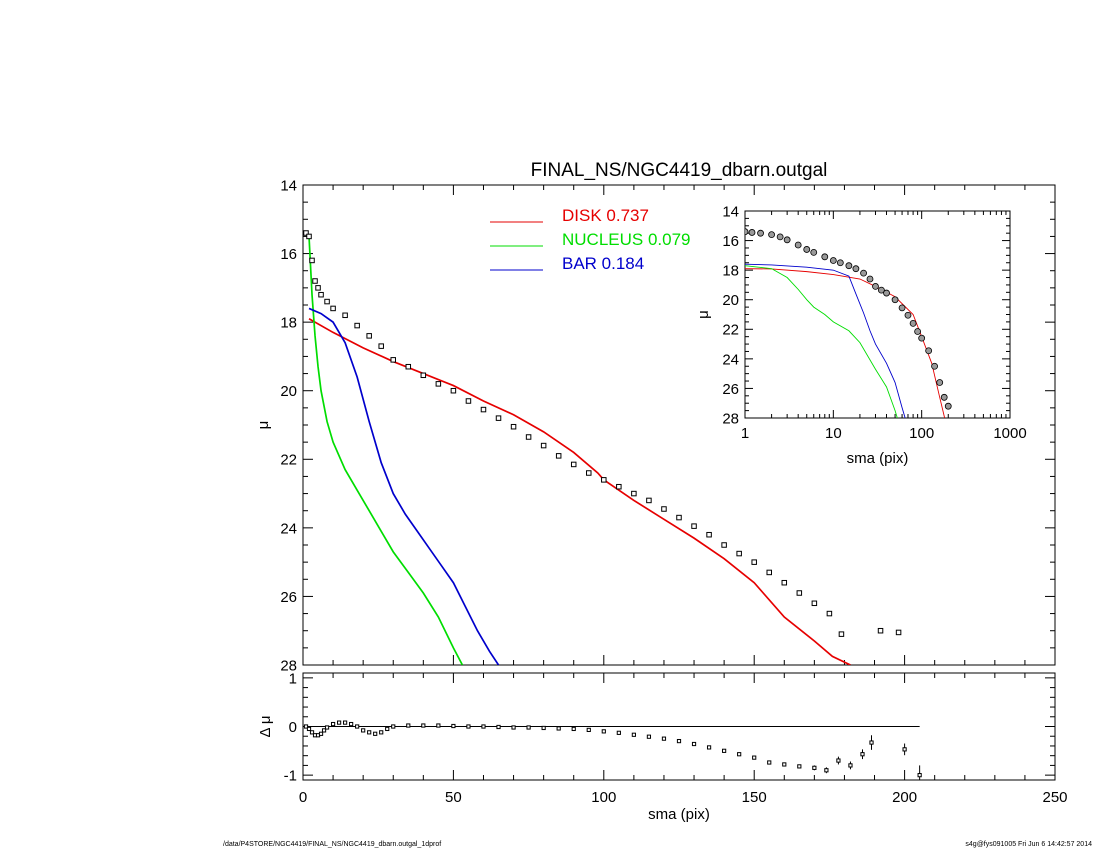  What do you see at coordinates (730, 241) in the screenshot?
I see `y-tick-label: 16` at bounding box center [730, 241].